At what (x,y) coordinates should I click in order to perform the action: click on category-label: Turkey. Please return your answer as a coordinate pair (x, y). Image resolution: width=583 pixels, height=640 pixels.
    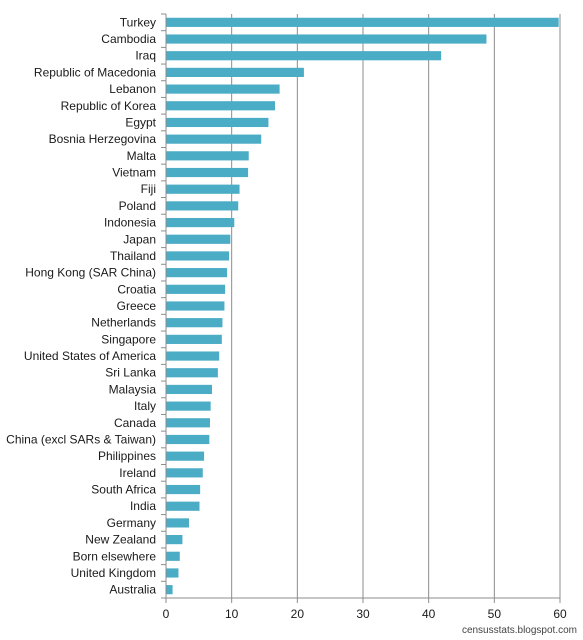
    Looking at the image, I should click on (138, 22).